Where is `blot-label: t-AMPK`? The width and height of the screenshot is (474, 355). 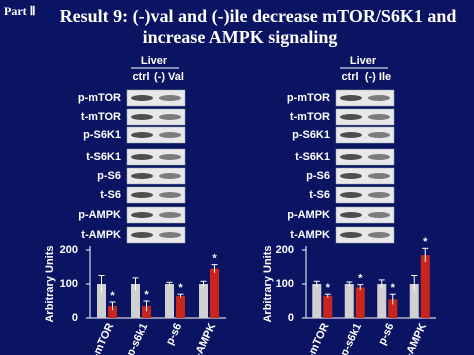
blot-label: t-AMPK is located at coordinates (101, 235).